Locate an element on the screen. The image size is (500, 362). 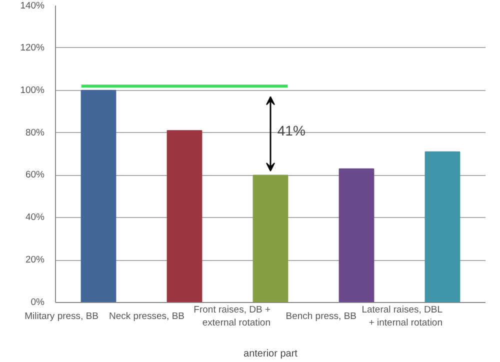
y-tick-label: 20% is located at coordinates (35, 260).